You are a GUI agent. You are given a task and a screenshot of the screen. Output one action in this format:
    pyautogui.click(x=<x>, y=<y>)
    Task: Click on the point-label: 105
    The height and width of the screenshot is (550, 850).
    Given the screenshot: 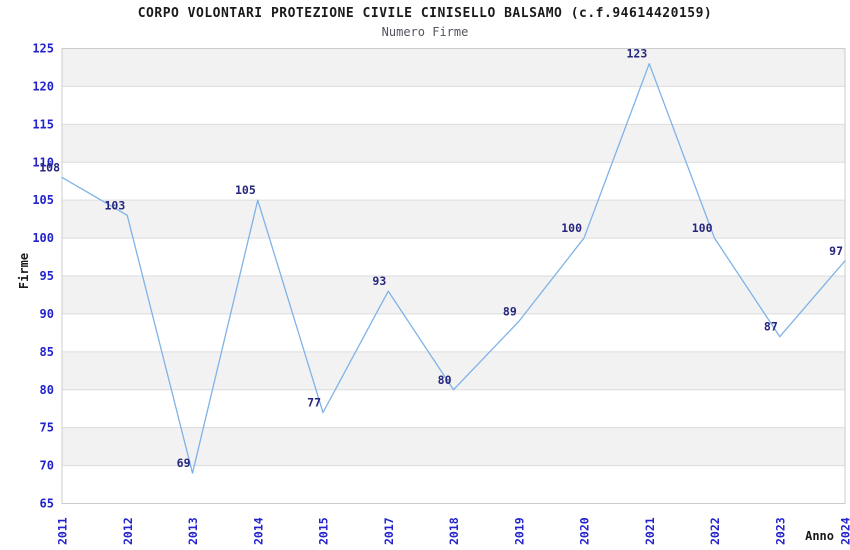 What is the action you would take?
    pyautogui.click(x=245, y=190)
    